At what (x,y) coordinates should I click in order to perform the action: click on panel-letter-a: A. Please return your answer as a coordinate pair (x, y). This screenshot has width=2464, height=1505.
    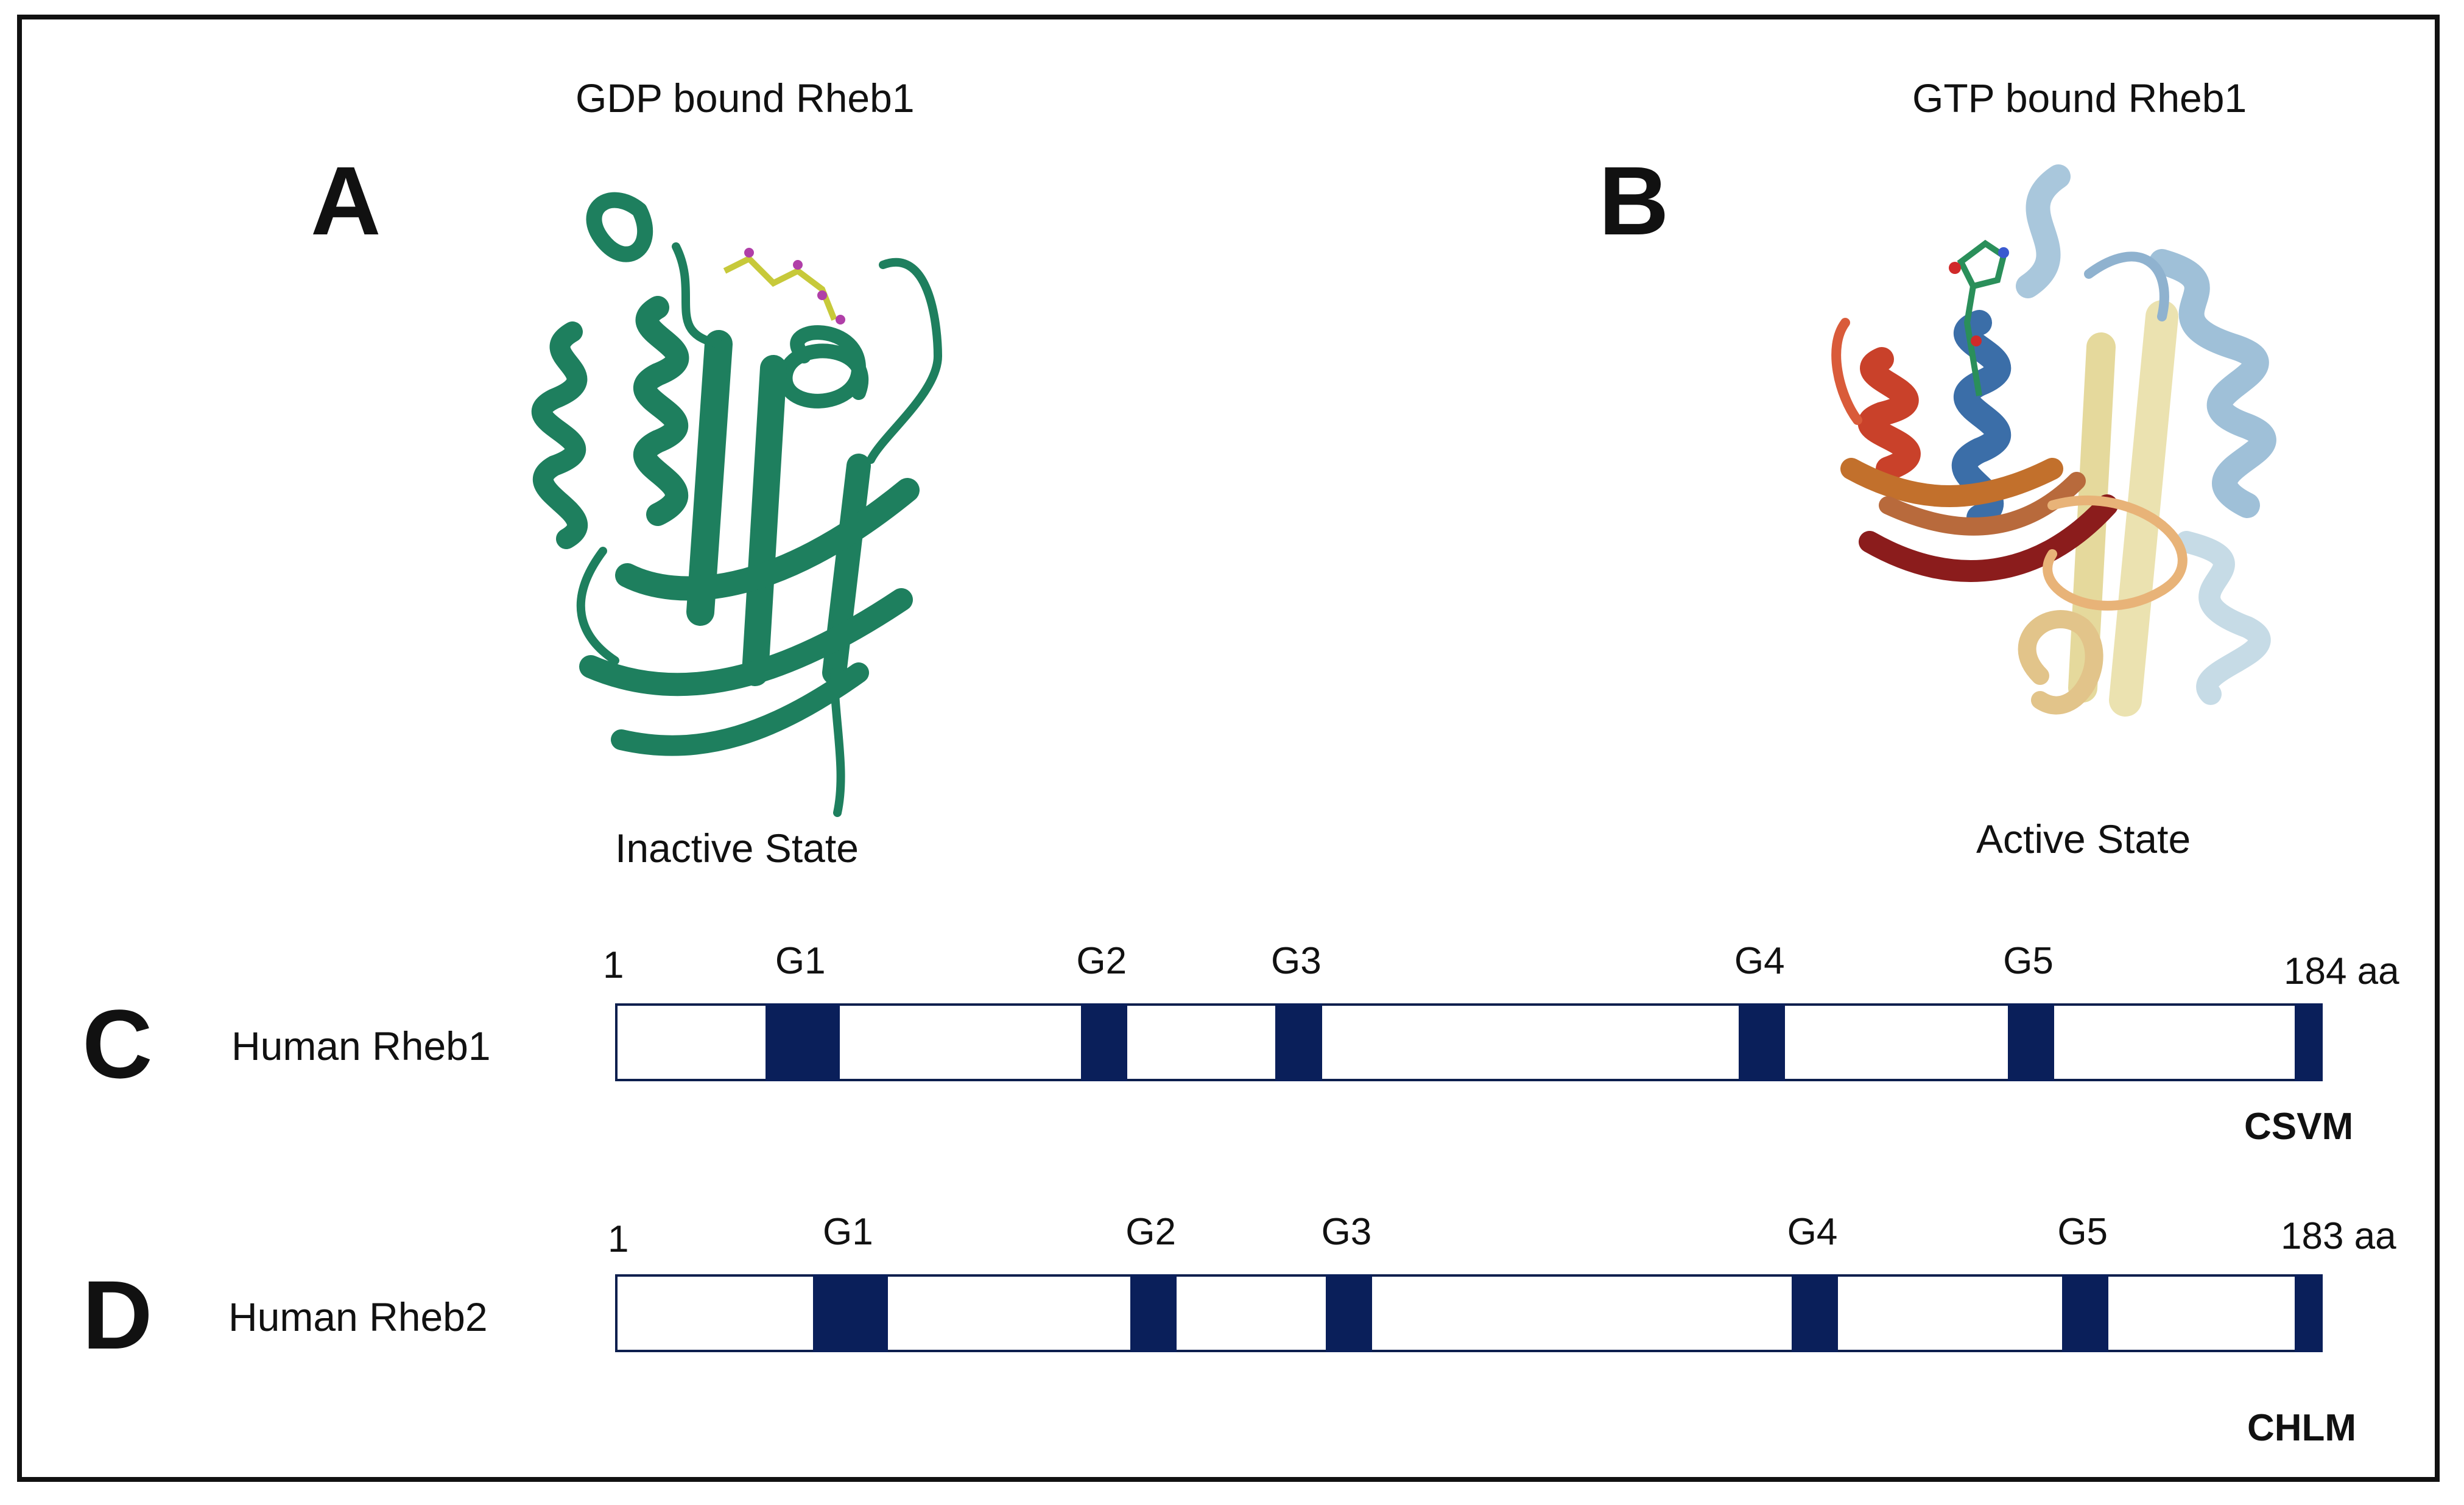
    Looking at the image, I should click on (346, 200).